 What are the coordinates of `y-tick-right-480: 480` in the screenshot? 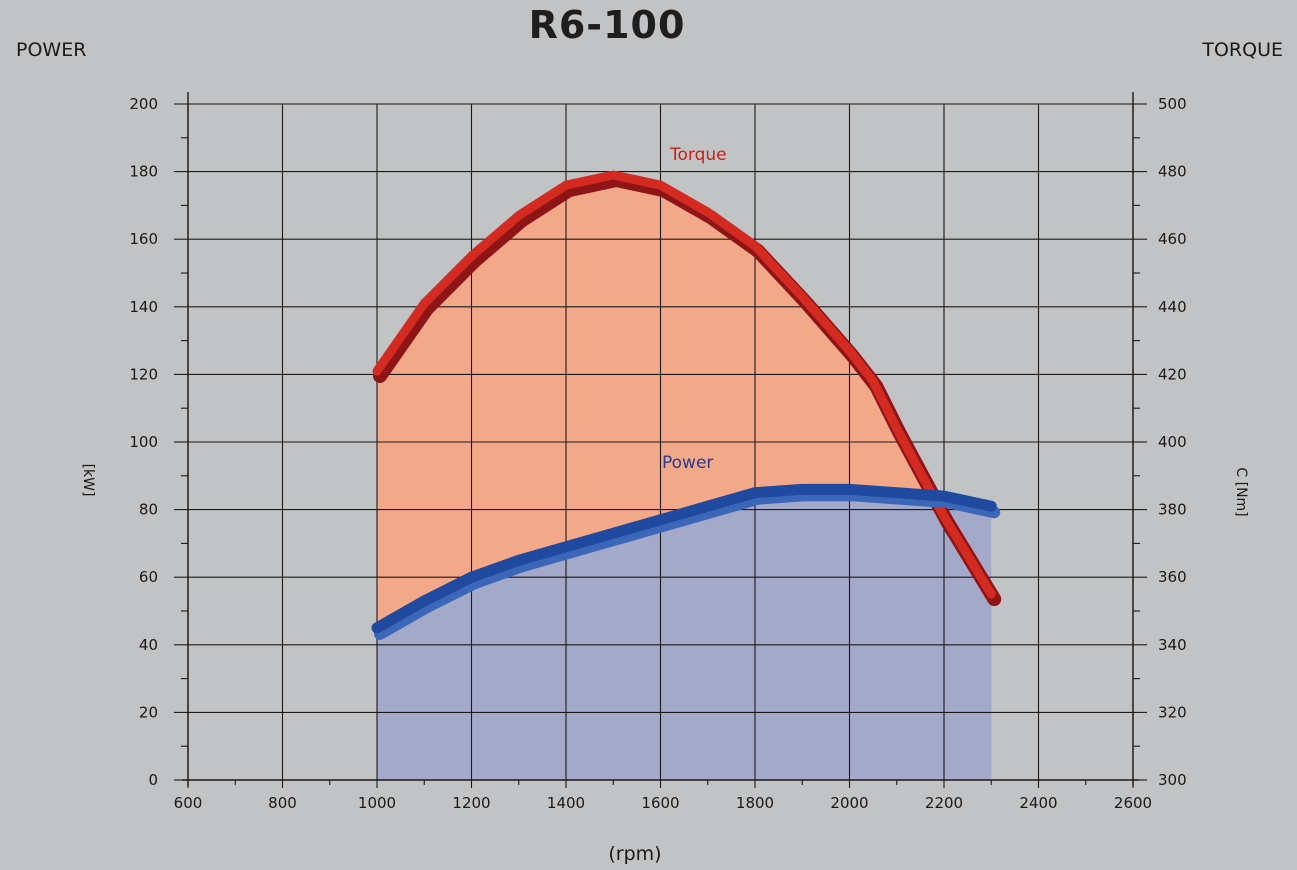 It's located at (1172, 172).